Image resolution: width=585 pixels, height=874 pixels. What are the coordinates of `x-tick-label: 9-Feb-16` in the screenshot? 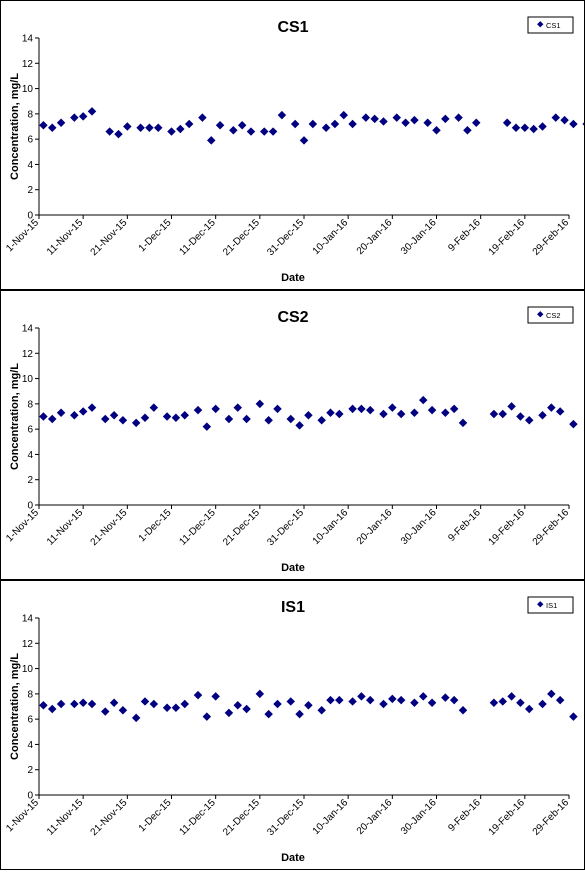 It's located at (464, 815).